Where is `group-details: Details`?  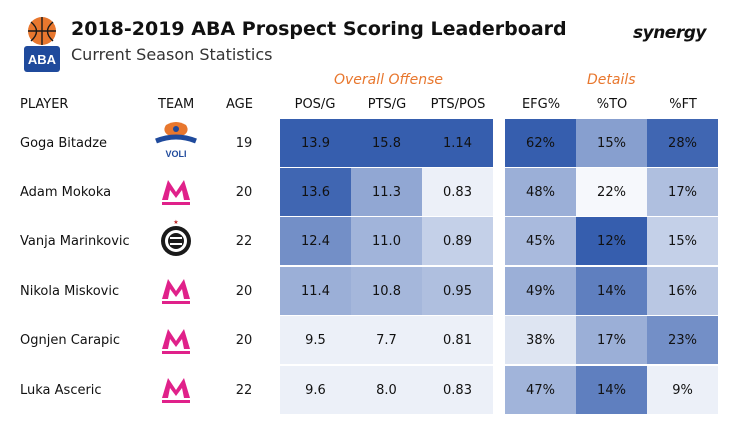 group-details: Details is located at coordinates (611, 80).